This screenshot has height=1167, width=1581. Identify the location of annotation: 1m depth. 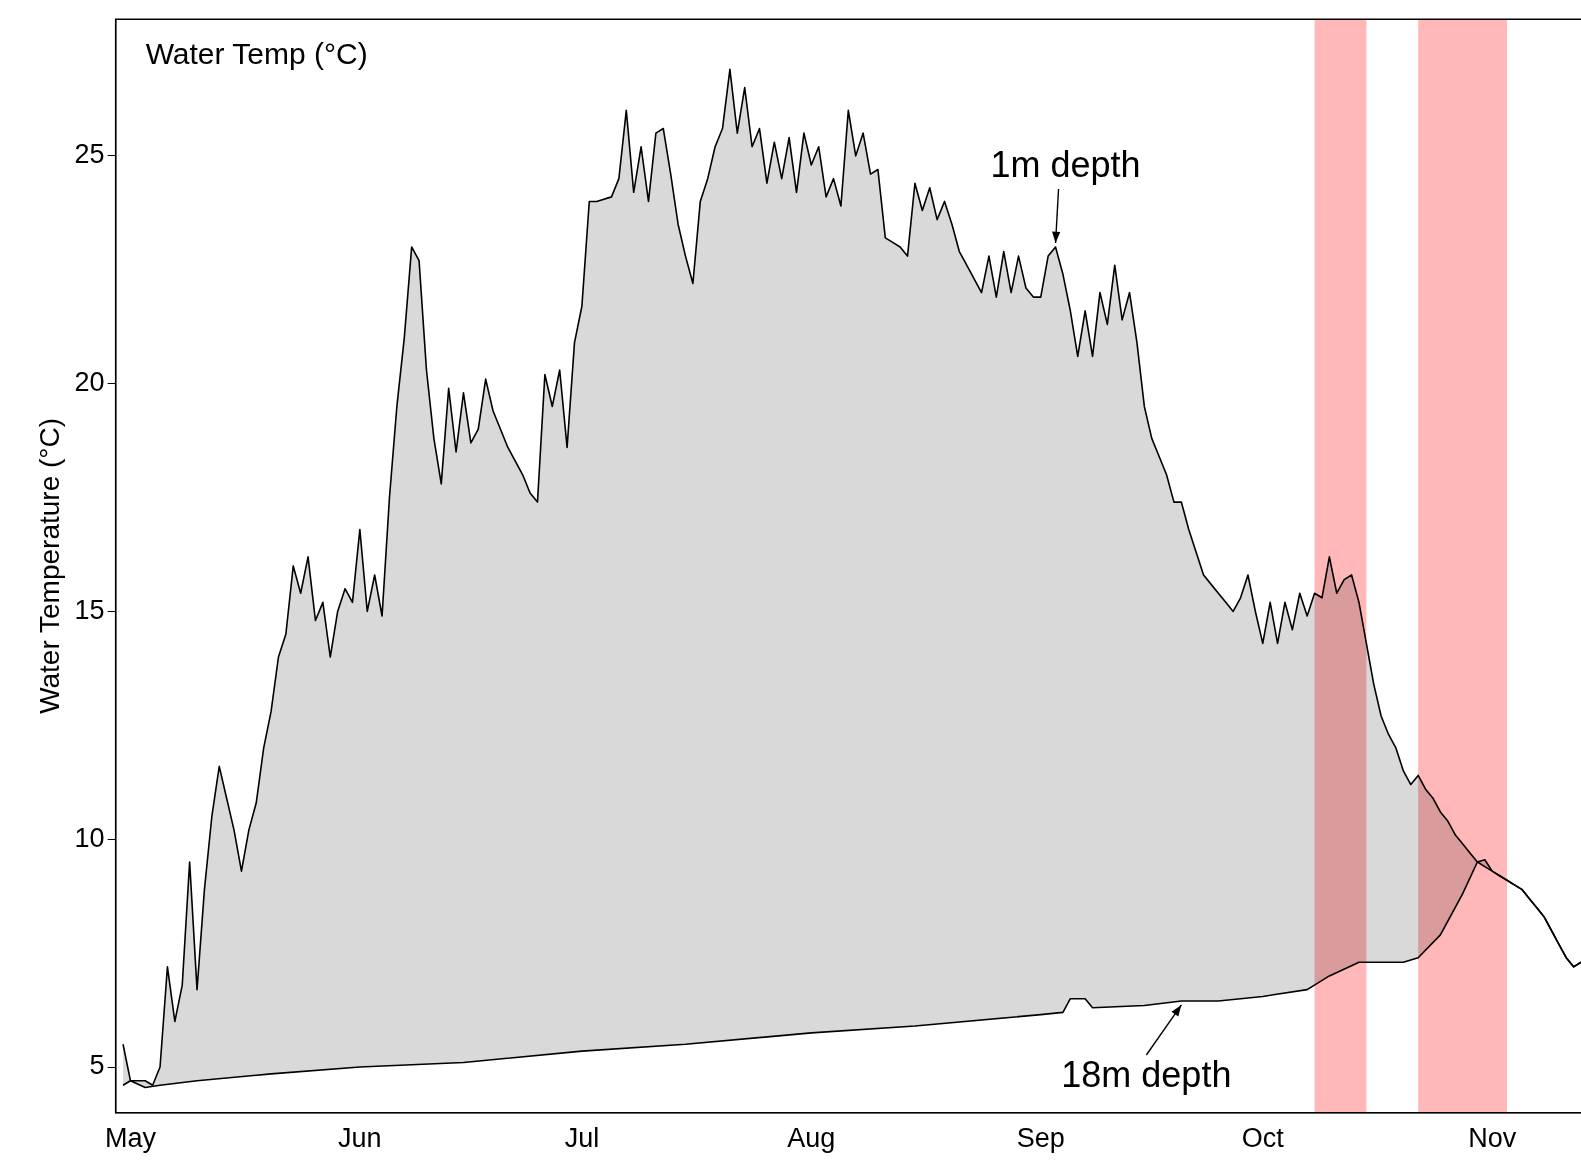
(1065, 164).